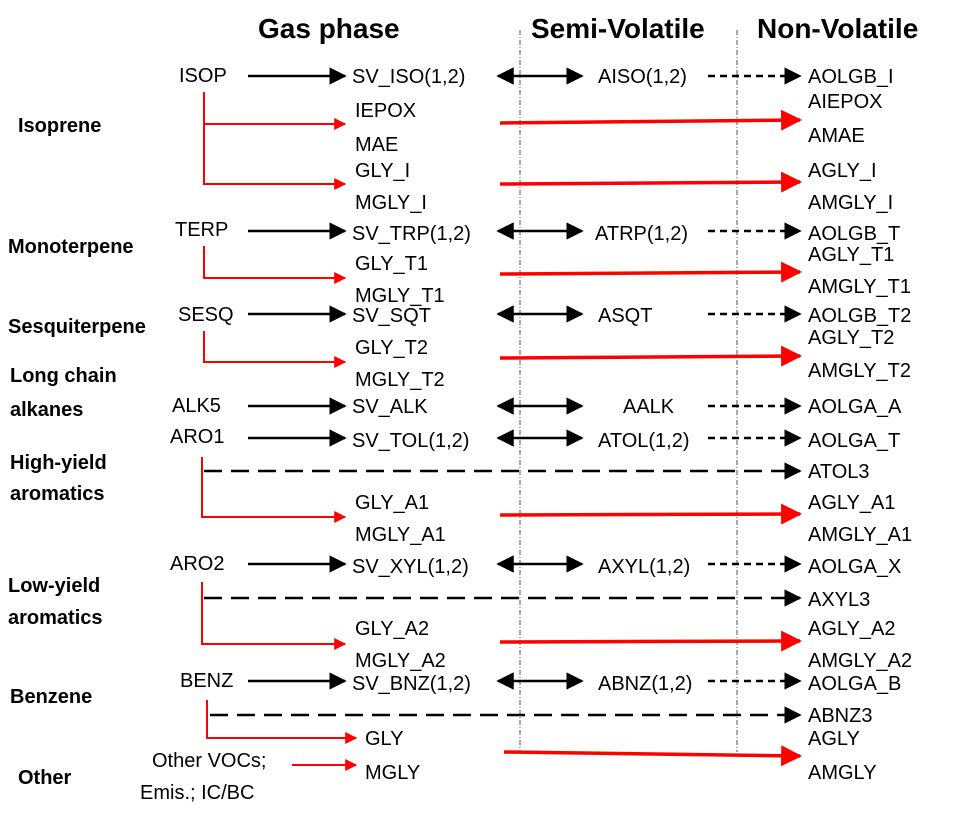 This screenshot has width=957, height=815. I want to click on category-other: Other, so click(45, 778).